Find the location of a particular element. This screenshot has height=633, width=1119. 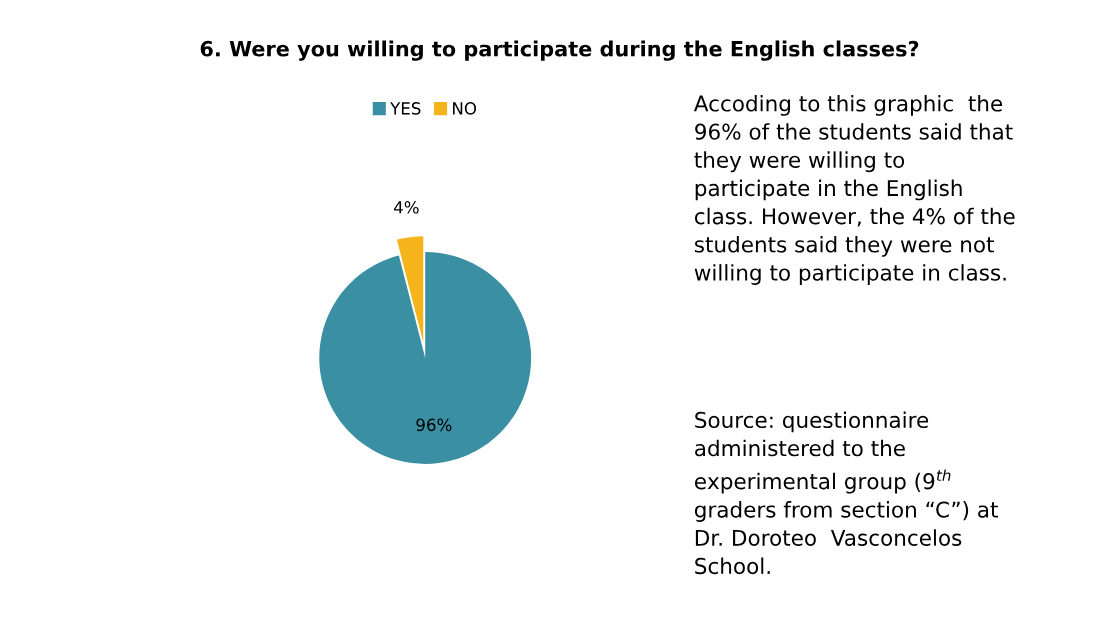

text: Source: questionnaire administered to the experimental group (9$^{th}$ graders from section “C”) at Dr. Doroteo Vasconcelos School. is located at coordinates (846, 493).